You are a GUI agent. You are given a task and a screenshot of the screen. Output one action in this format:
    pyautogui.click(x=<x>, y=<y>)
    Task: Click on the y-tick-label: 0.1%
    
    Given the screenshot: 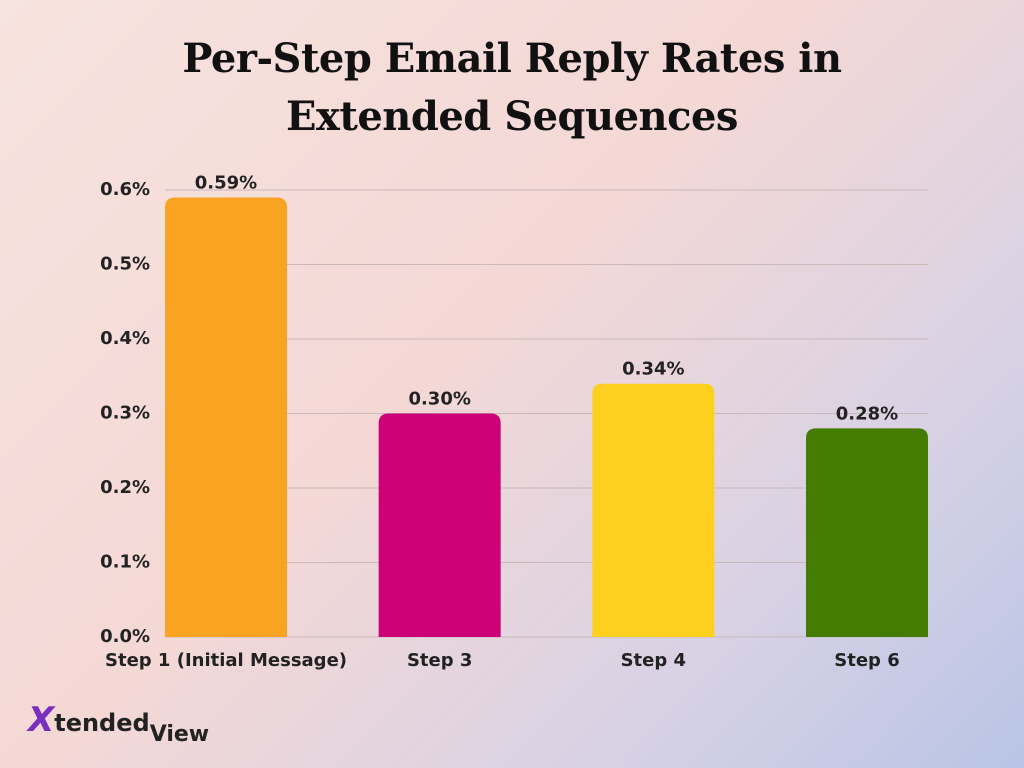 What is the action you would take?
    pyautogui.click(x=125, y=562)
    